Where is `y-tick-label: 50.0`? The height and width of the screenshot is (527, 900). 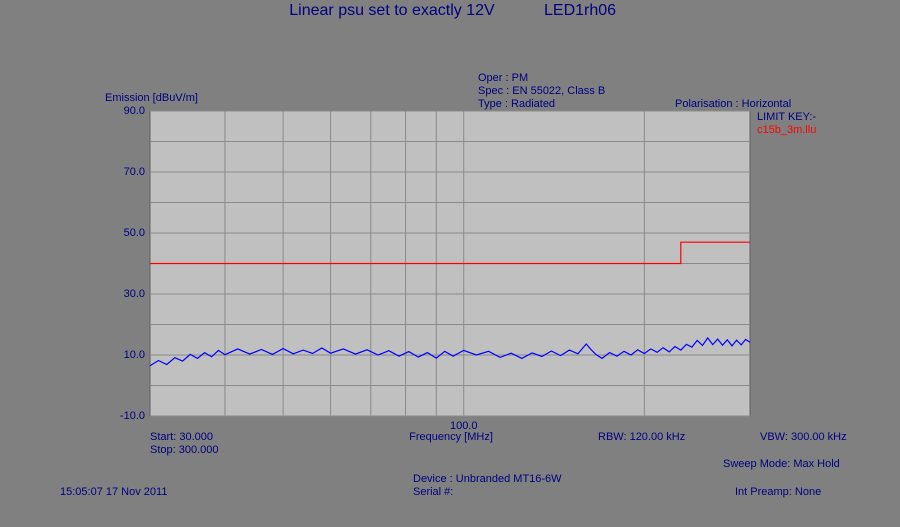
y-tick-label: 50.0 is located at coordinates (134, 233).